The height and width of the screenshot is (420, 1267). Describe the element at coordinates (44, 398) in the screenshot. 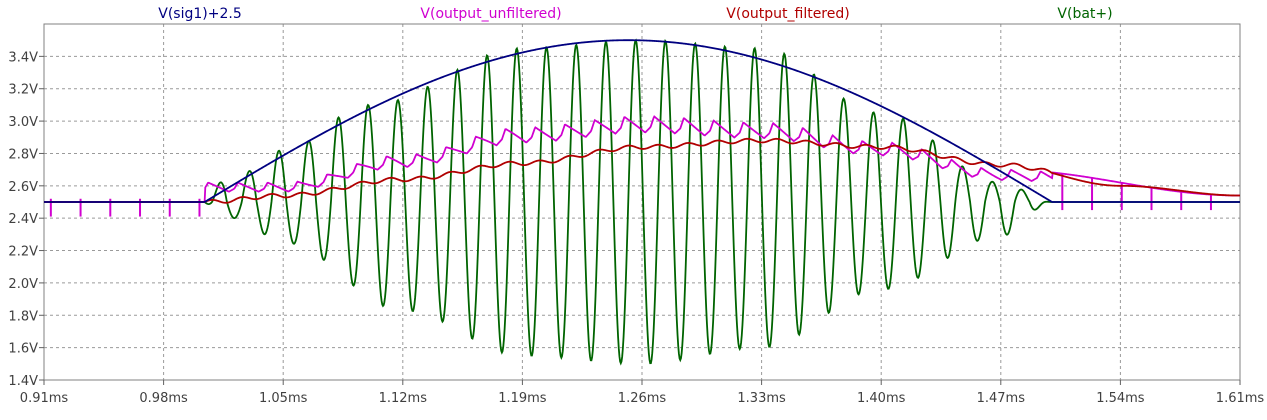

I see `x-tick-label: 0.91ms` at that location.